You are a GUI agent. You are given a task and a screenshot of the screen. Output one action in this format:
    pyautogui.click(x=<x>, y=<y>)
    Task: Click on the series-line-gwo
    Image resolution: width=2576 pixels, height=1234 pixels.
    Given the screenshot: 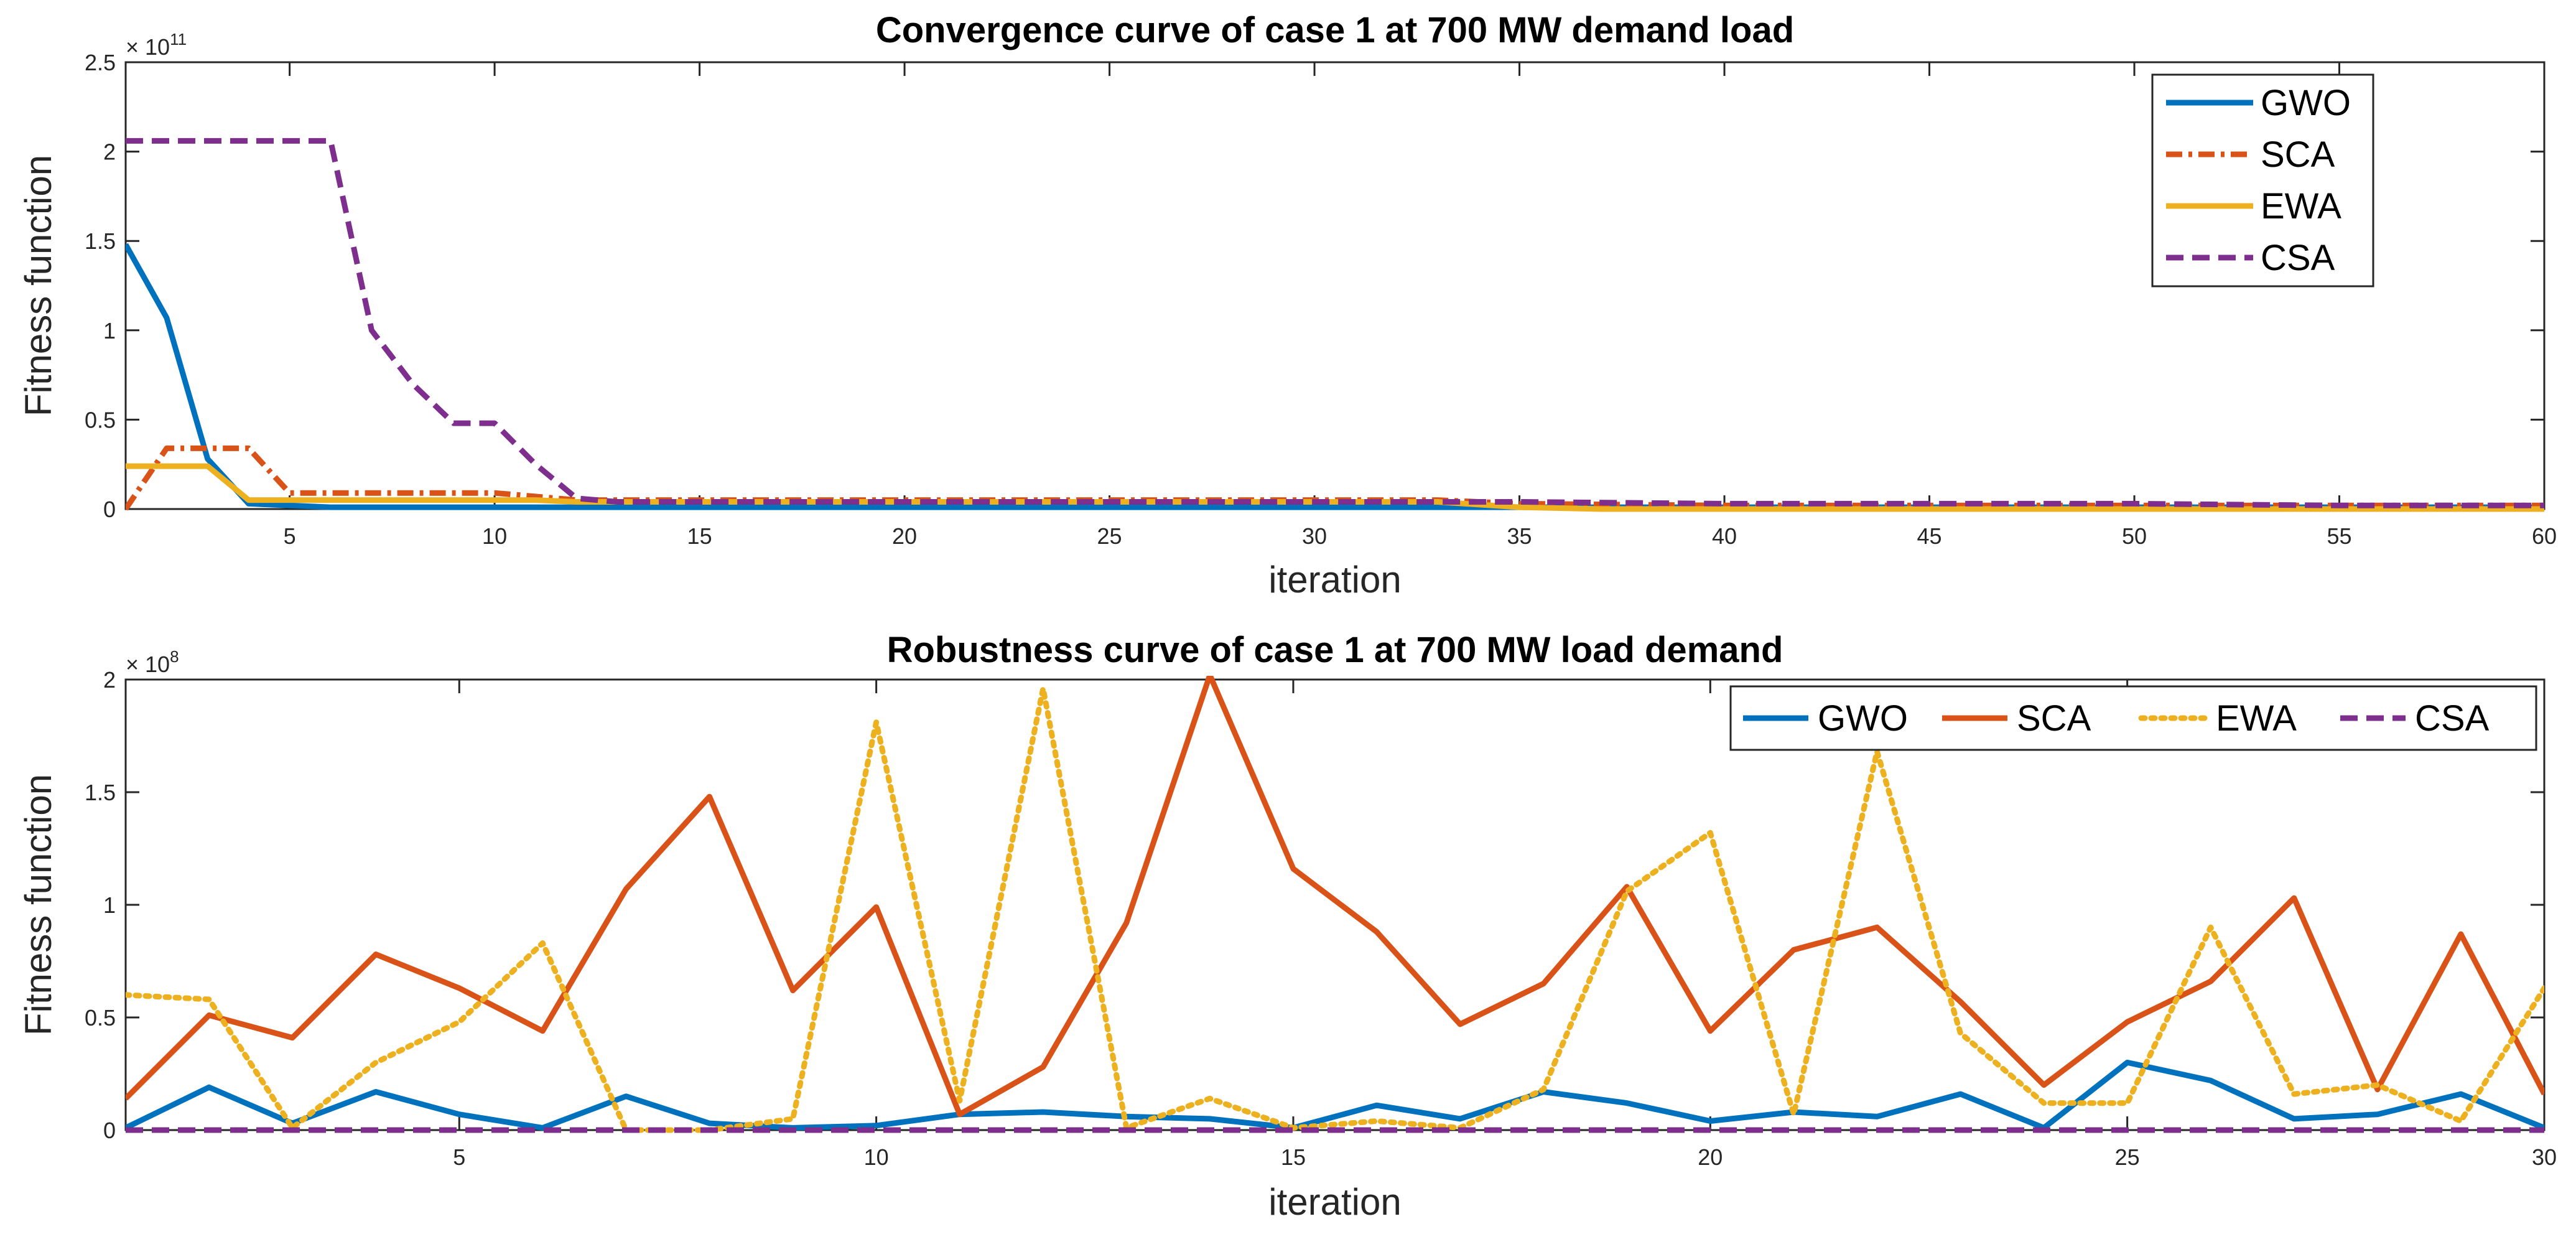 What is the action you would take?
    pyautogui.click(x=1335, y=1095)
    